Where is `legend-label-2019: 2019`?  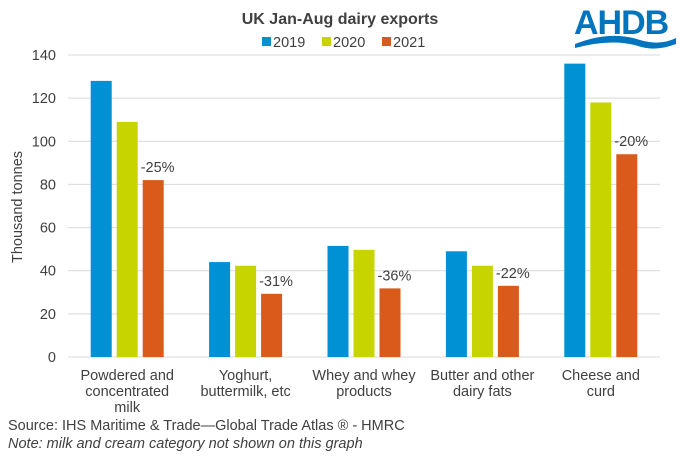 legend-label-2019: 2019 is located at coordinates (289, 43).